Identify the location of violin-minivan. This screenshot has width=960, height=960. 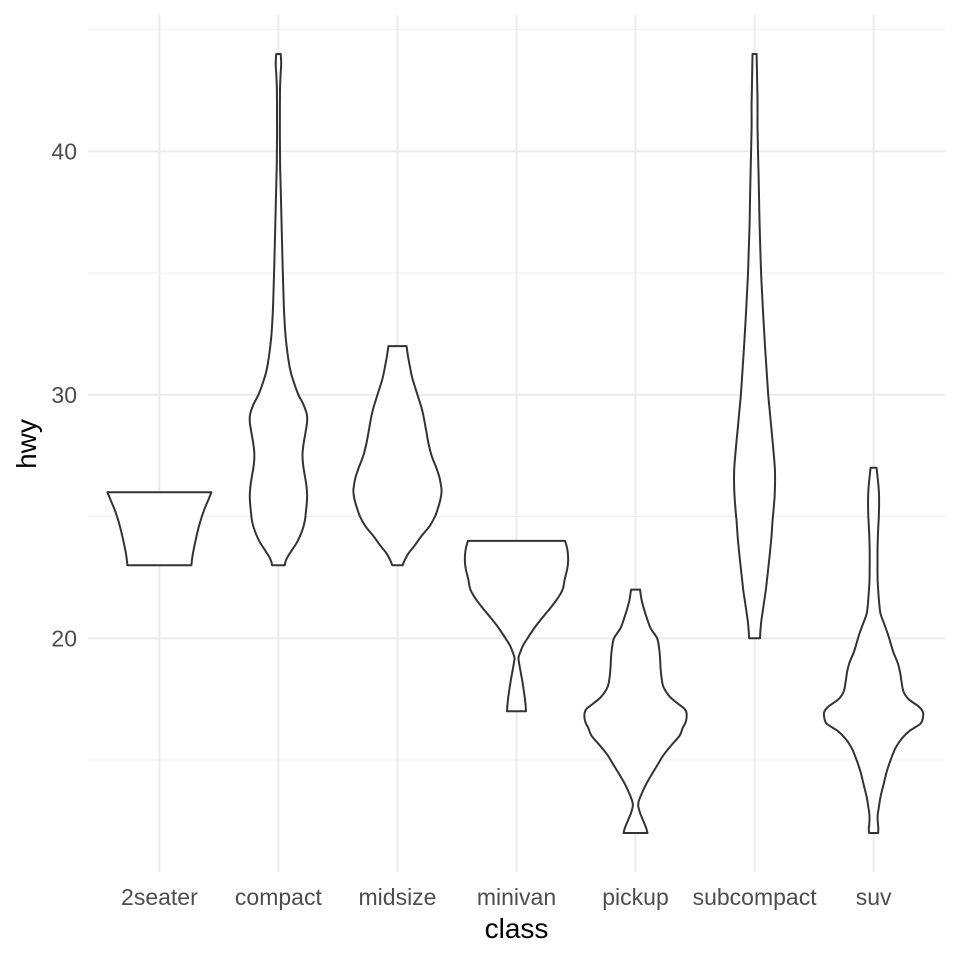
(516, 626).